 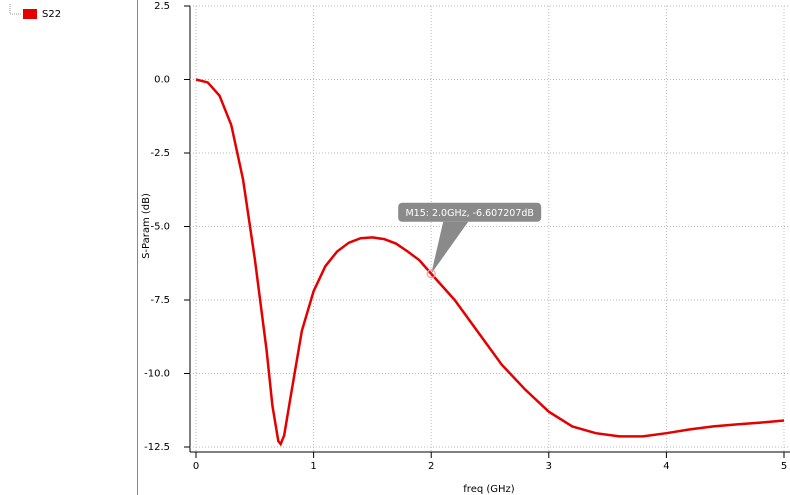 I want to click on marker-label: M15: 2.0GHz, -6.607207dB, so click(x=469, y=213).